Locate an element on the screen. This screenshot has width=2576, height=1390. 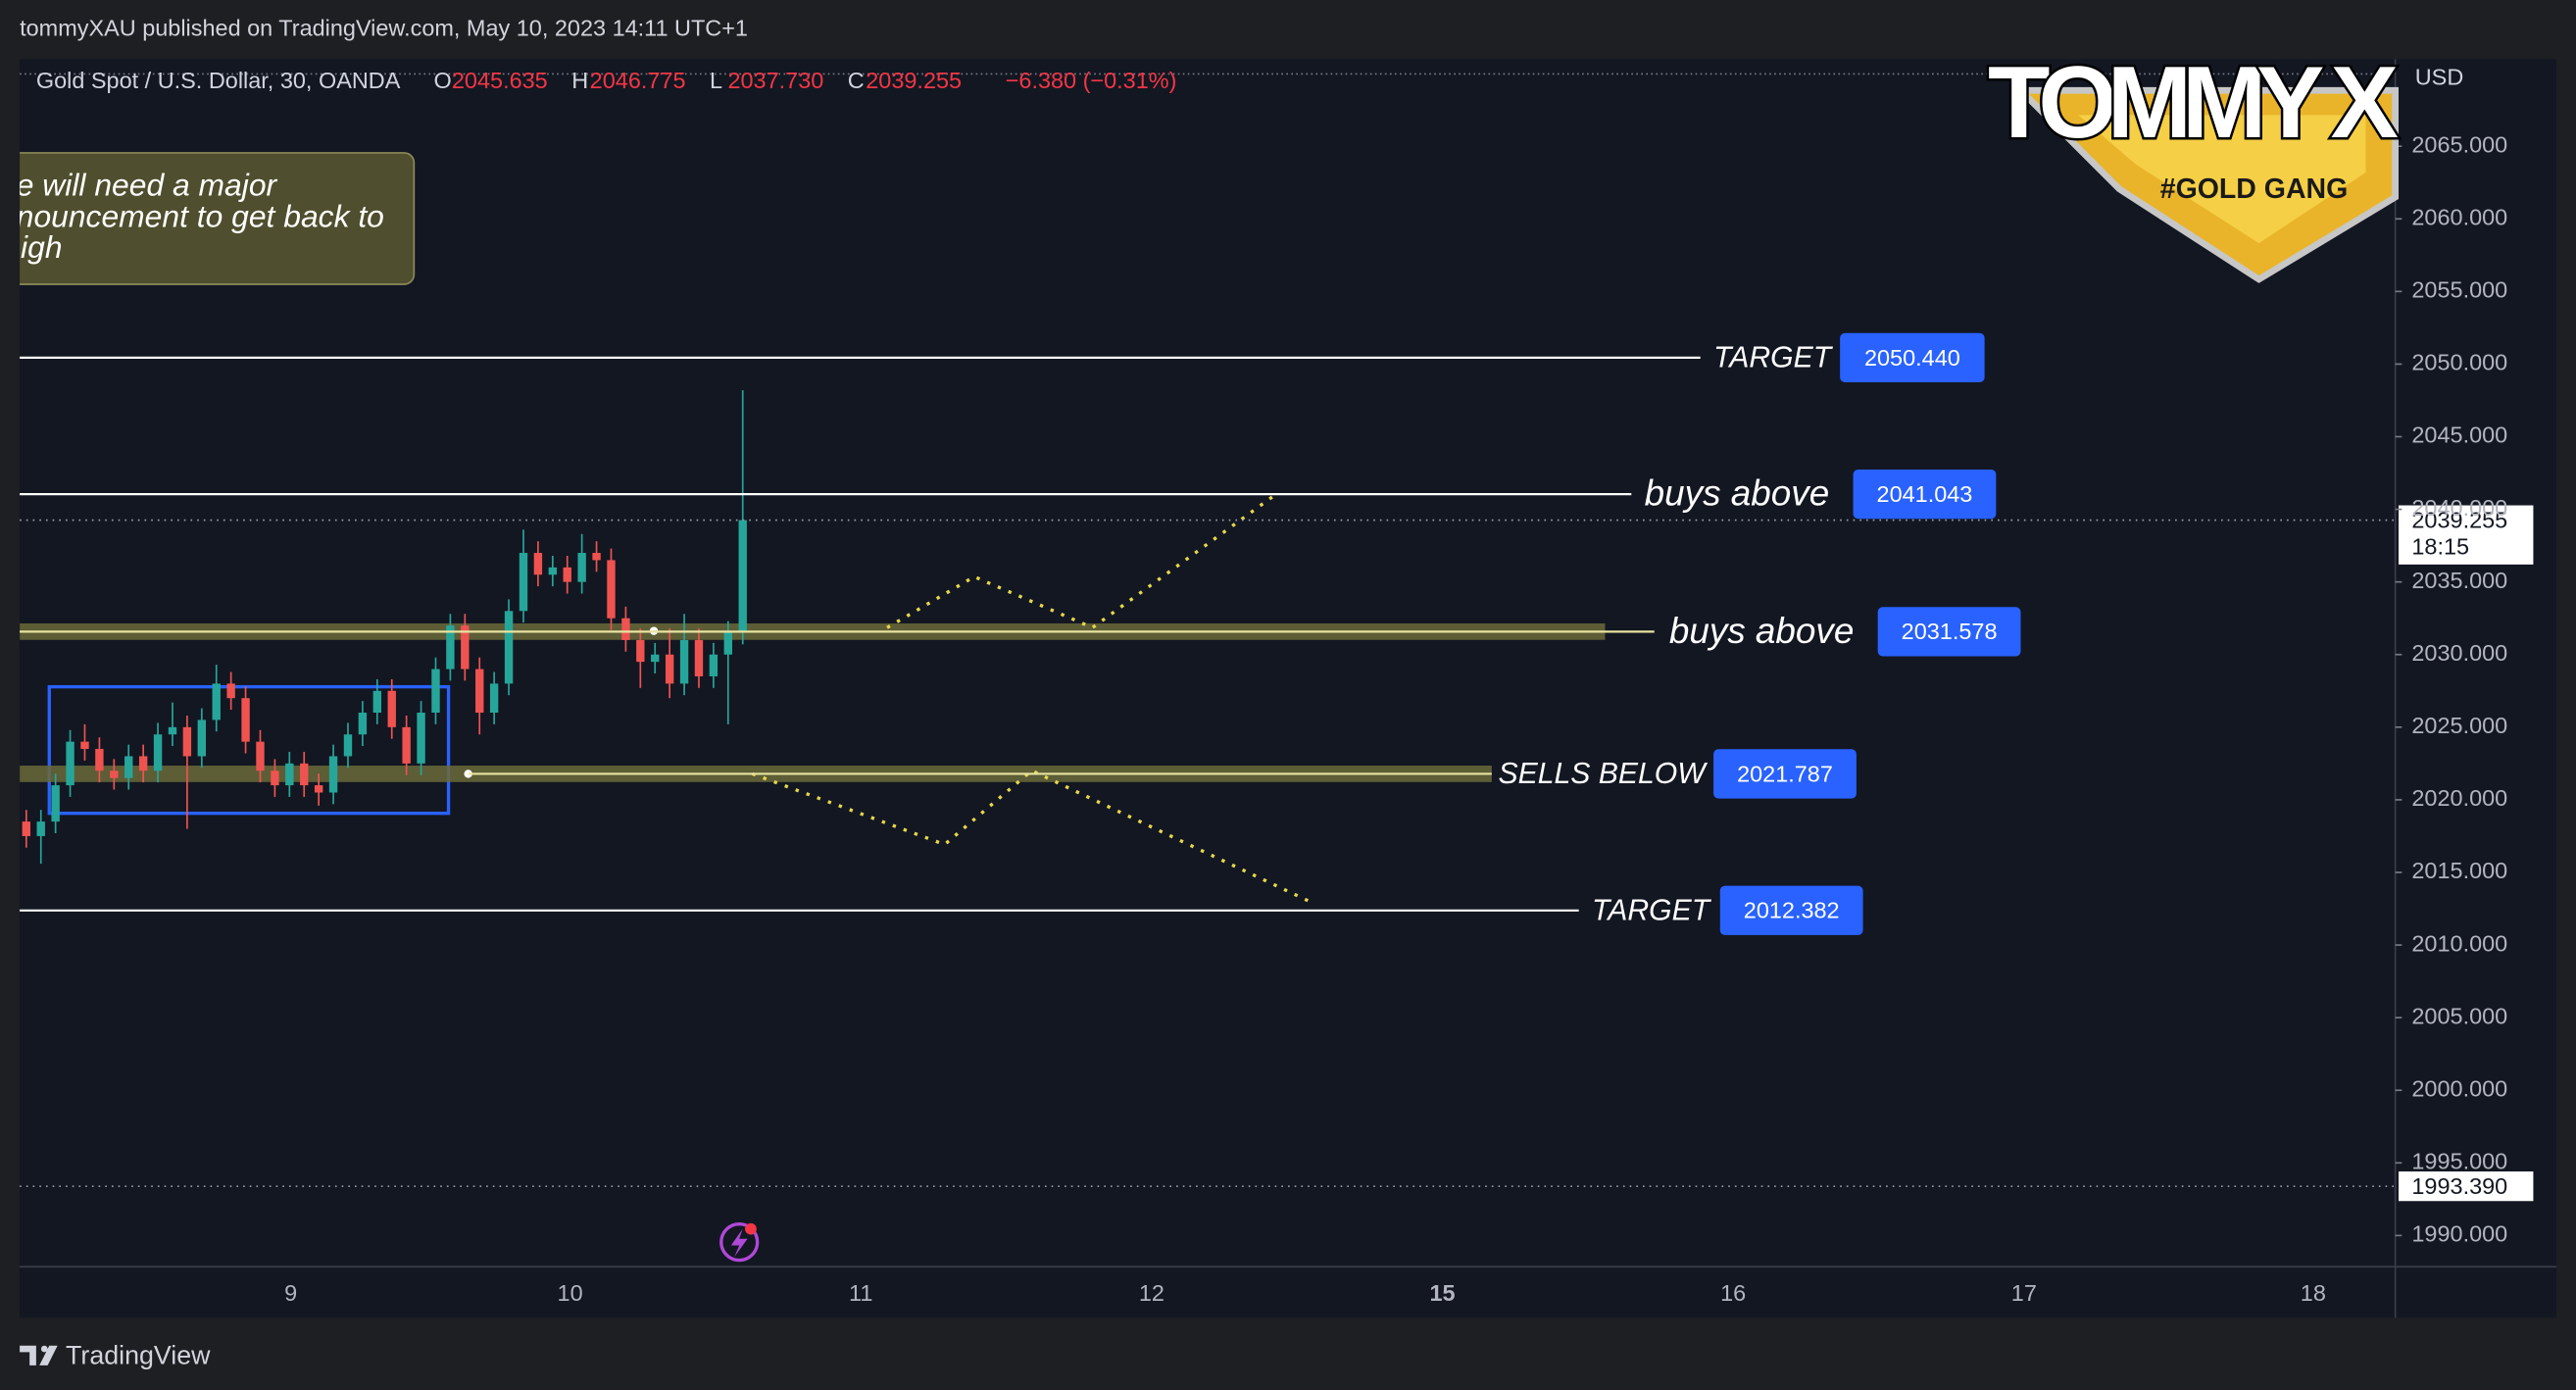
ohlc-value: 2045.635 is located at coordinates (500, 80).